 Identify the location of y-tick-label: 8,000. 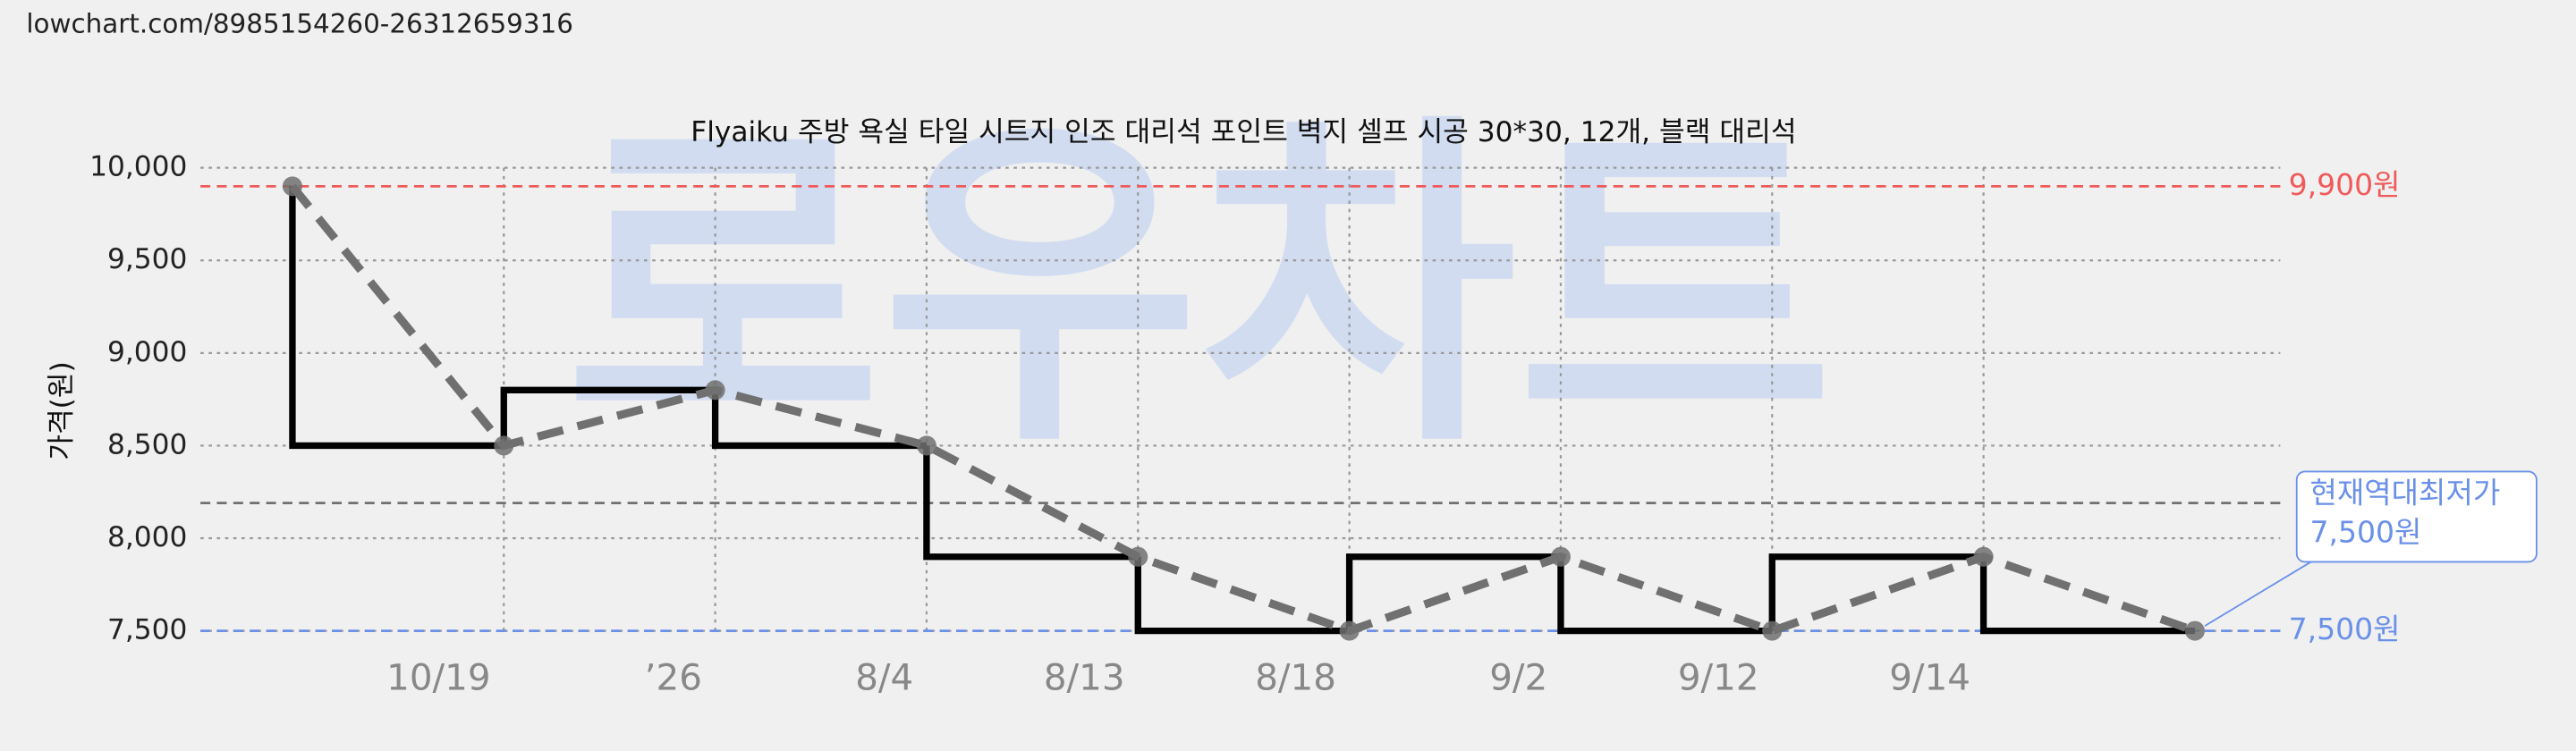
(147, 537).